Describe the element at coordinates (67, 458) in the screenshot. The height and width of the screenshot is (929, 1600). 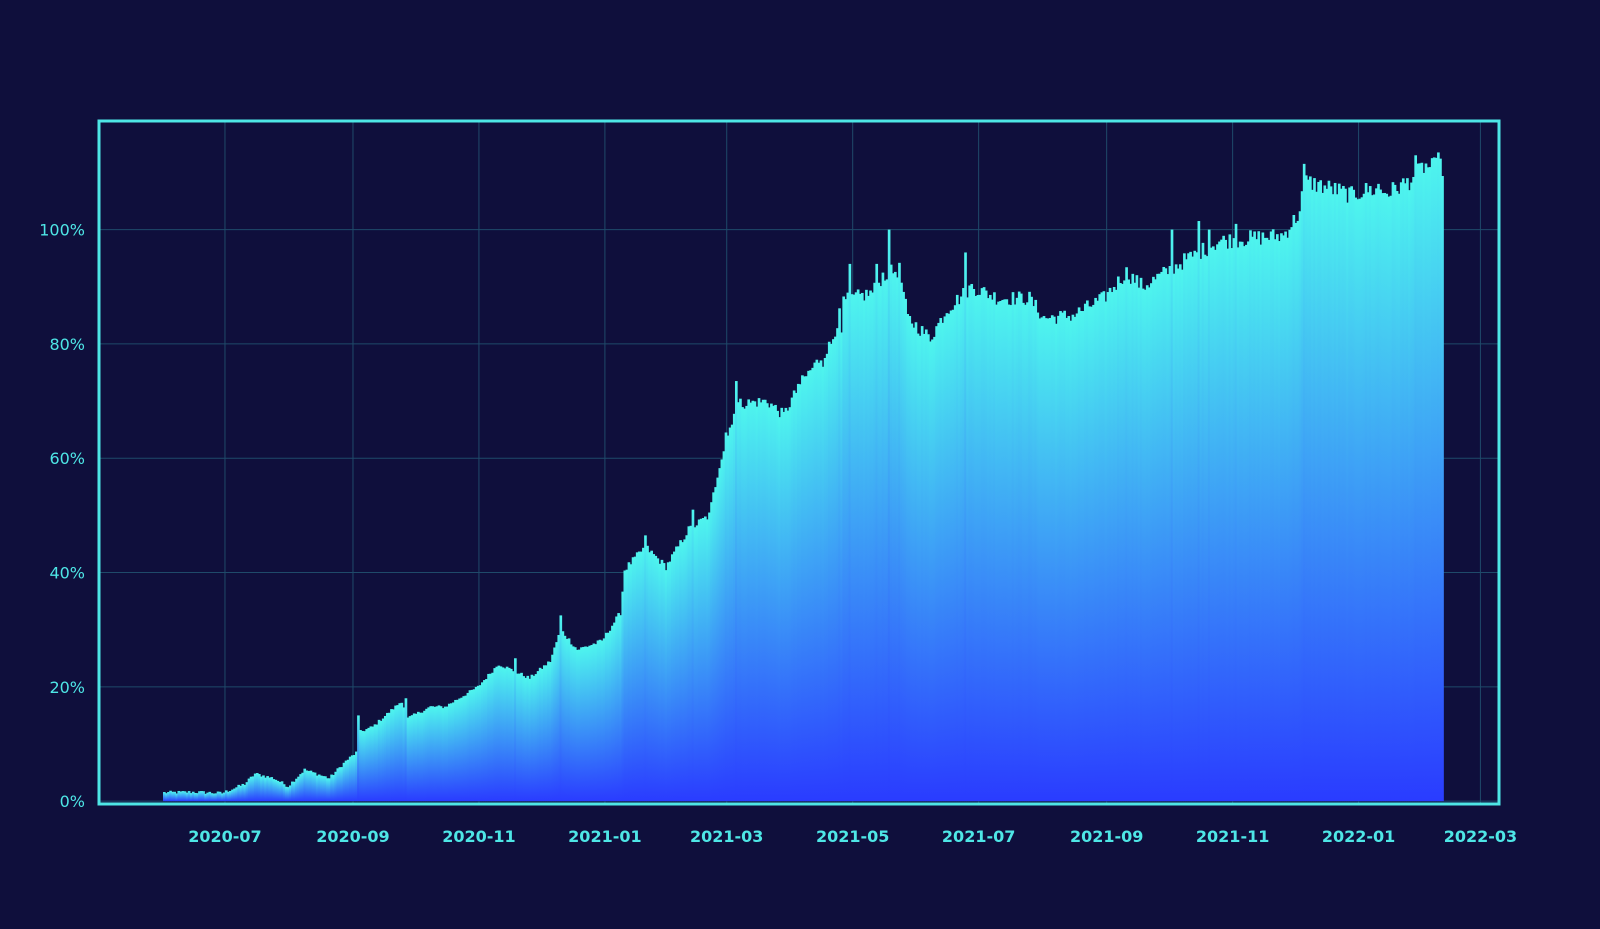
I see `y-tick-label: 60%` at that location.